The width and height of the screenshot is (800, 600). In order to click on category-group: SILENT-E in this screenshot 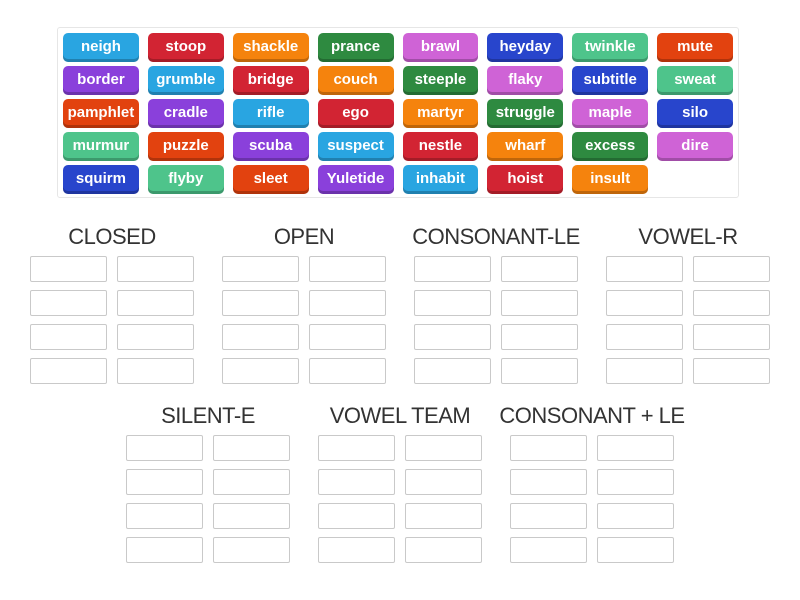, I will do `click(208, 480)`.